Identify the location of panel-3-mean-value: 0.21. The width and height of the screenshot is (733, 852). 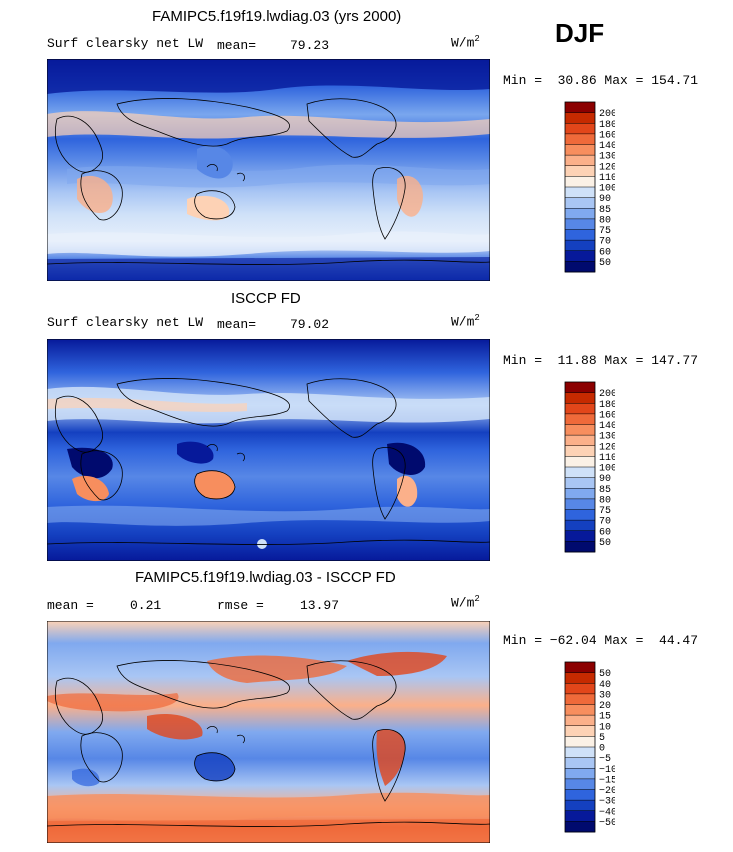
(146, 605).